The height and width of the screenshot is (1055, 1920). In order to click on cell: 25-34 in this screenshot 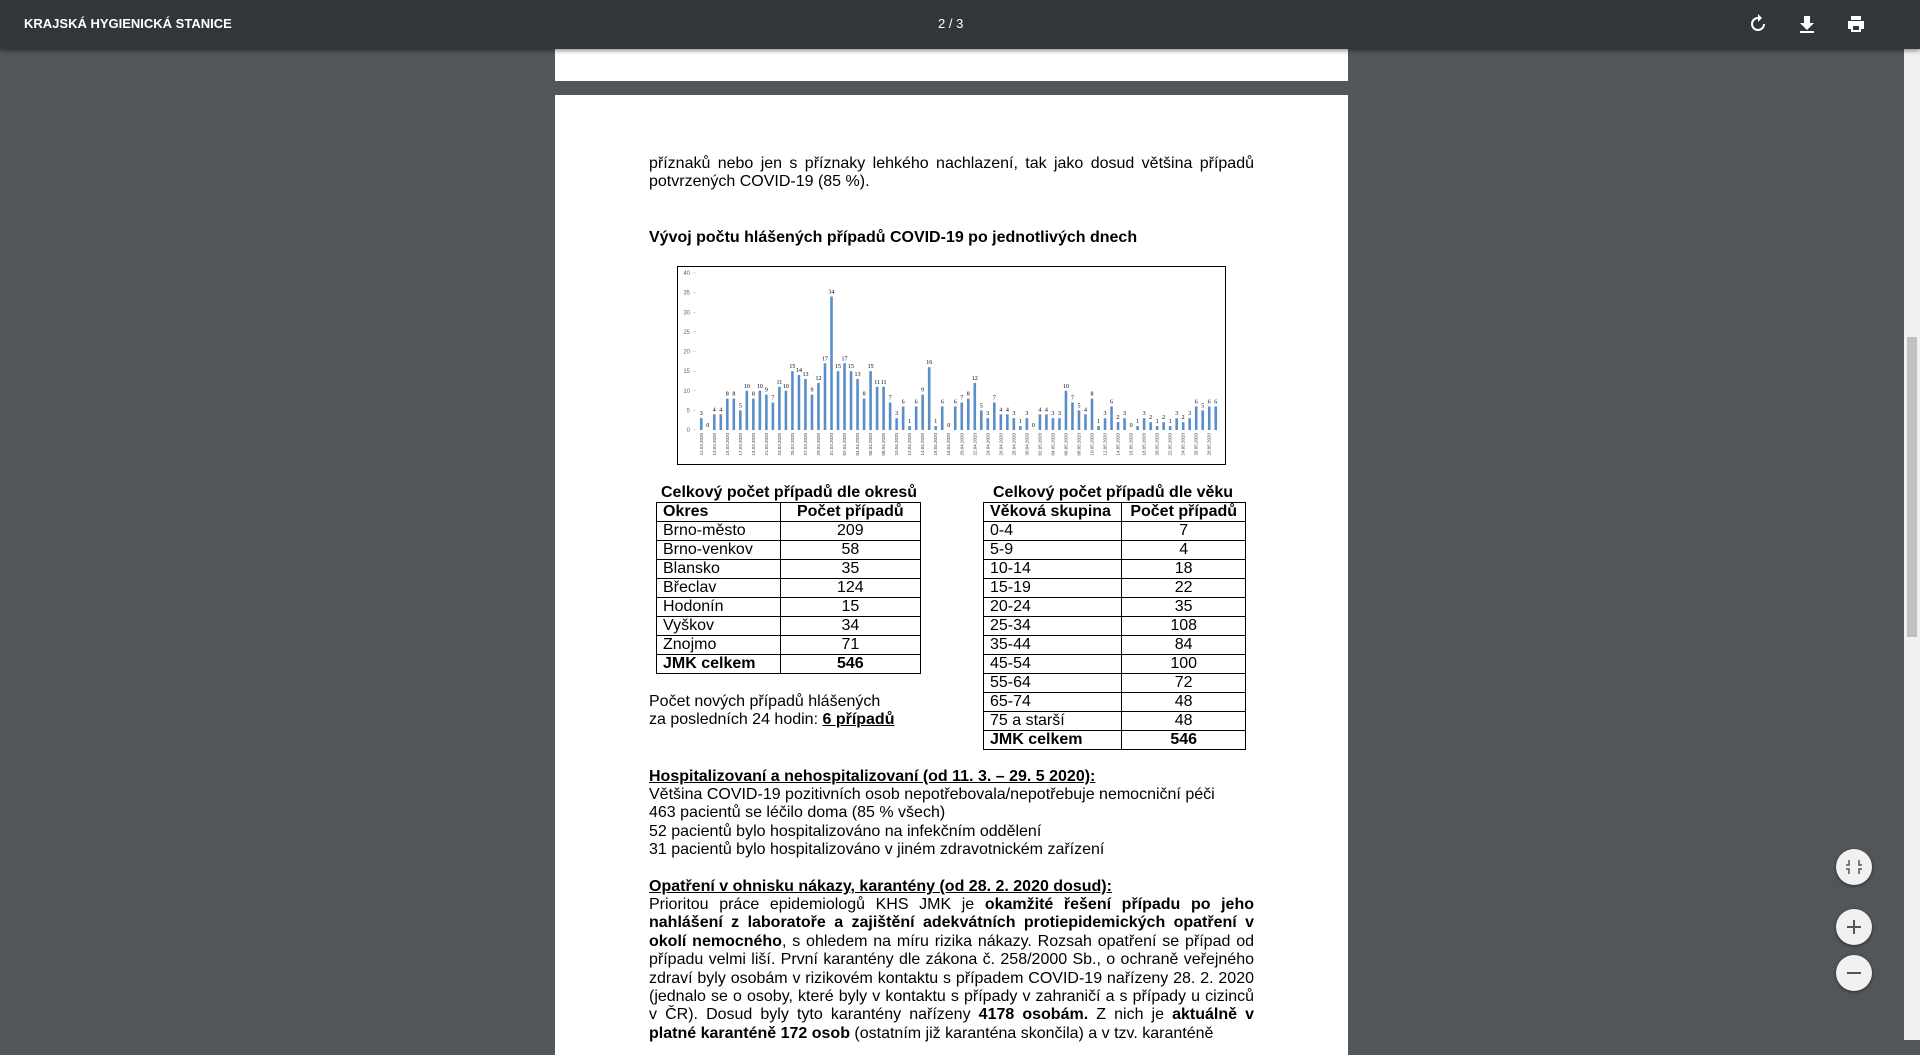, I will do `click(1052, 626)`.